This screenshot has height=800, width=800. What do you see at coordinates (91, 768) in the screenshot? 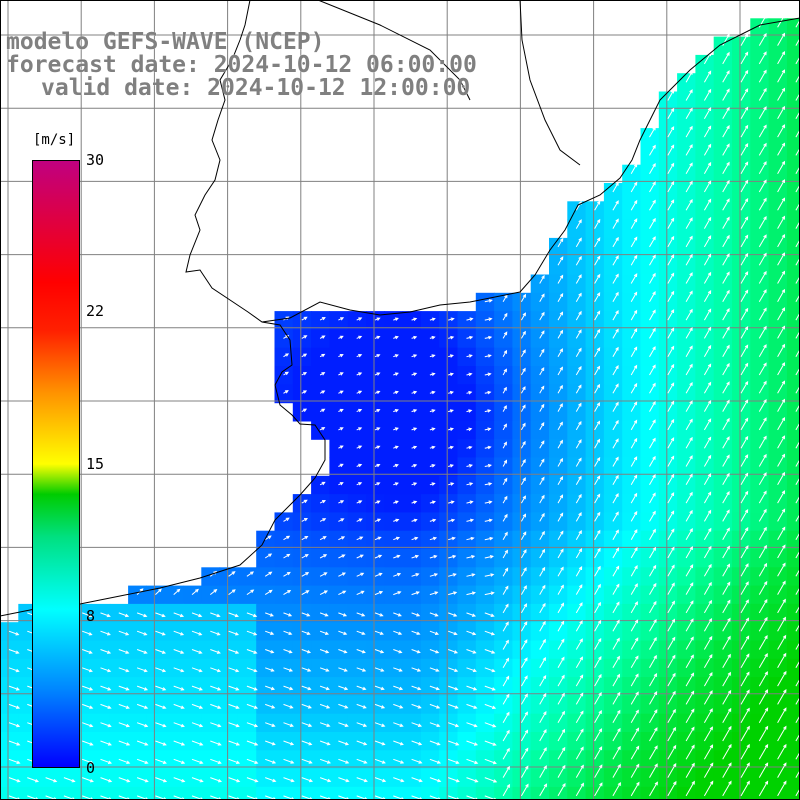
I see `colorbar-tick-0: 0` at bounding box center [91, 768].